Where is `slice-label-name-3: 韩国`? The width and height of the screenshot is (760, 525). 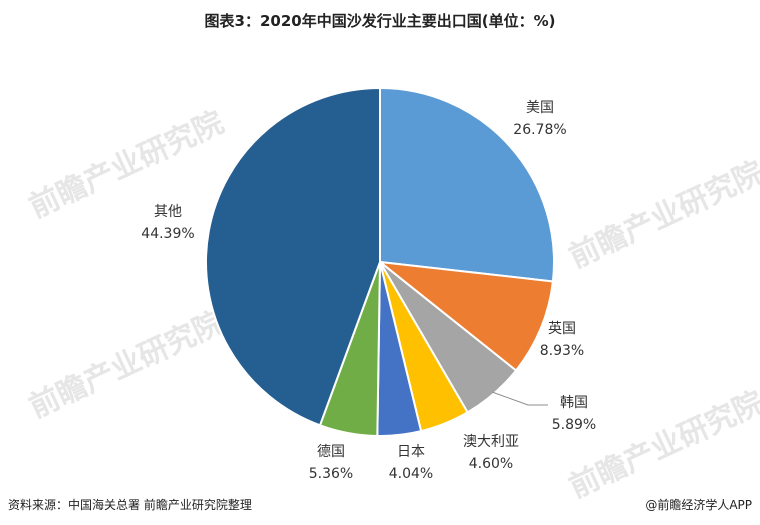 slice-label-name-3: 韩国 is located at coordinates (574, 403).